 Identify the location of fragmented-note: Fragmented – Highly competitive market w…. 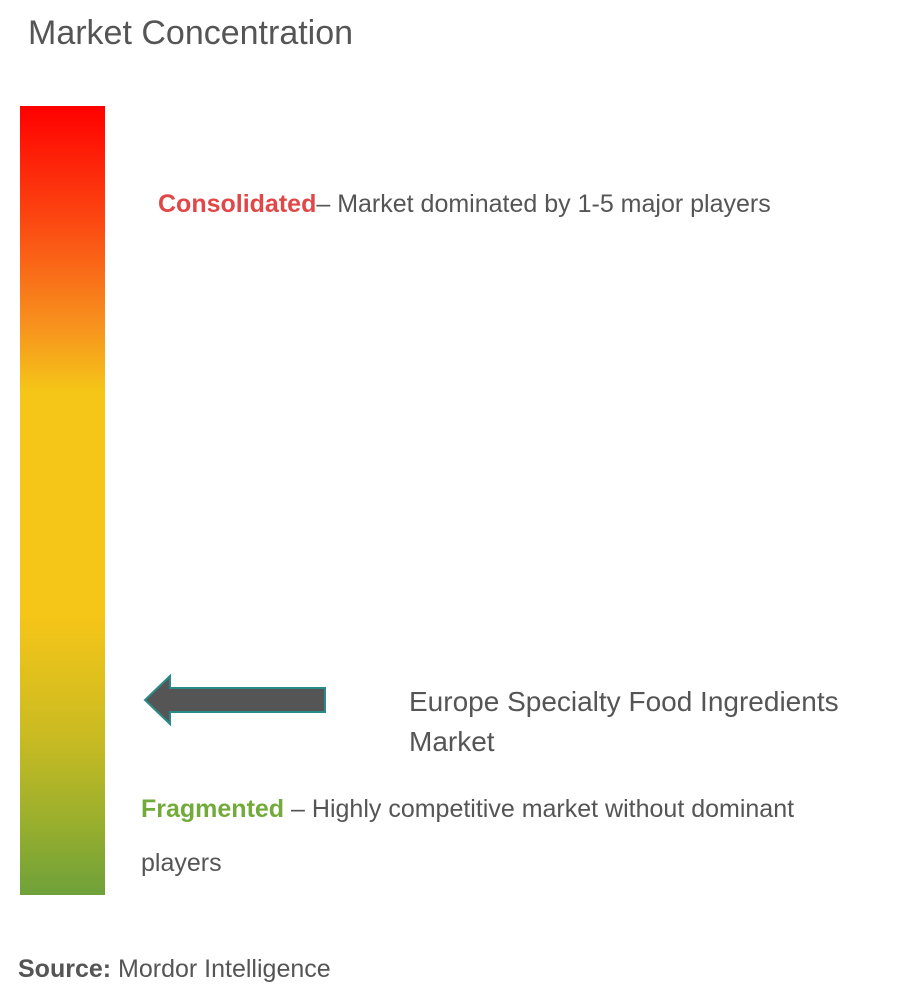
(511, 836).